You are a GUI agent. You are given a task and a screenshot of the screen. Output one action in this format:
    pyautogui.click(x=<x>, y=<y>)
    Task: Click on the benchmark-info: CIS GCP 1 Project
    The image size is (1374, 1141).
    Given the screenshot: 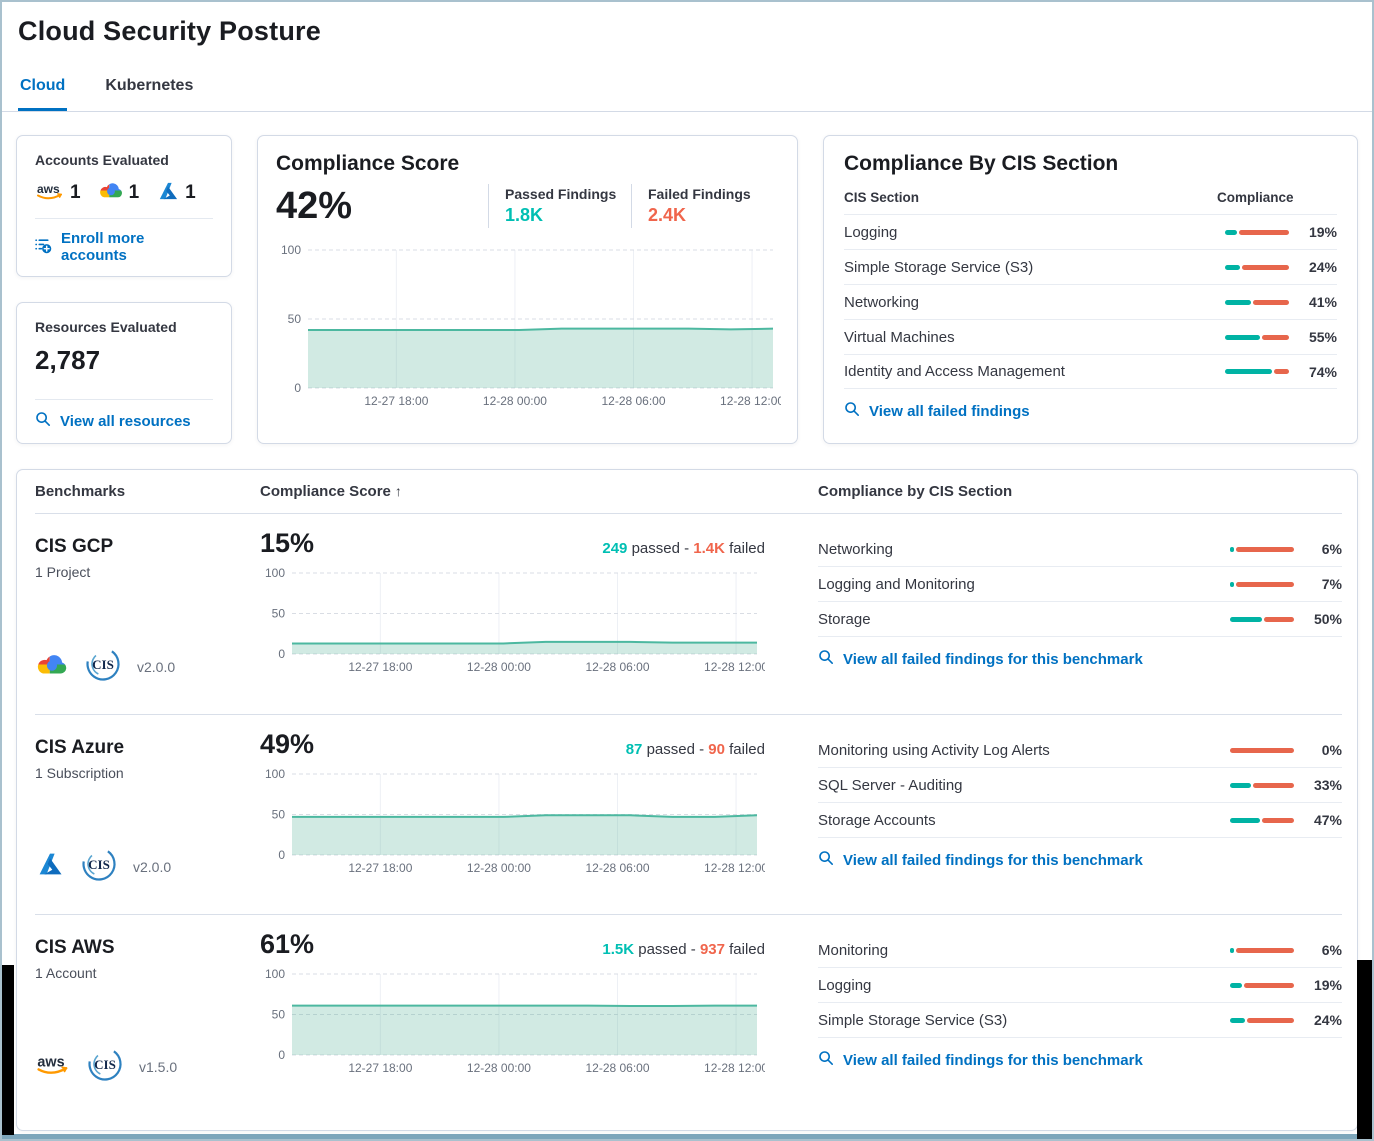 What is the action you would take?
    pyautogui.click(x=147, y=622)
    